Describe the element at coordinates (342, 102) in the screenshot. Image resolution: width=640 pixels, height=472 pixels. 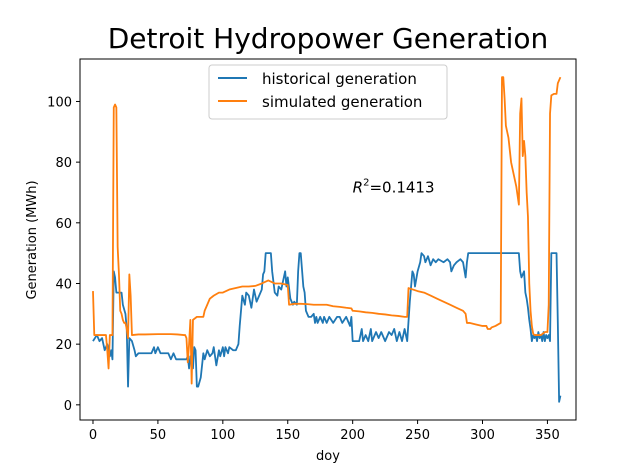
I see `legend-label-simulated: simulated generation` at that location.